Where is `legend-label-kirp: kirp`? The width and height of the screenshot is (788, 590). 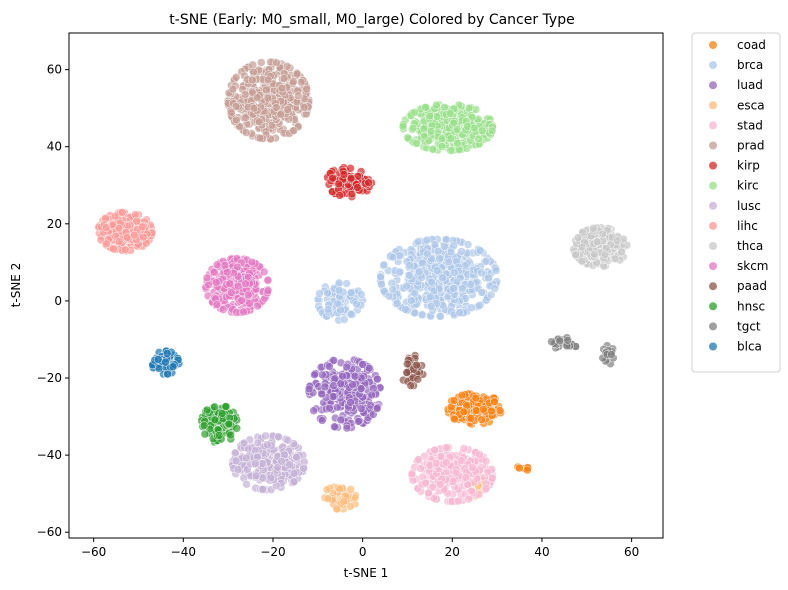 legend-label-kirp: kirp is located at coordinates (748, 166).